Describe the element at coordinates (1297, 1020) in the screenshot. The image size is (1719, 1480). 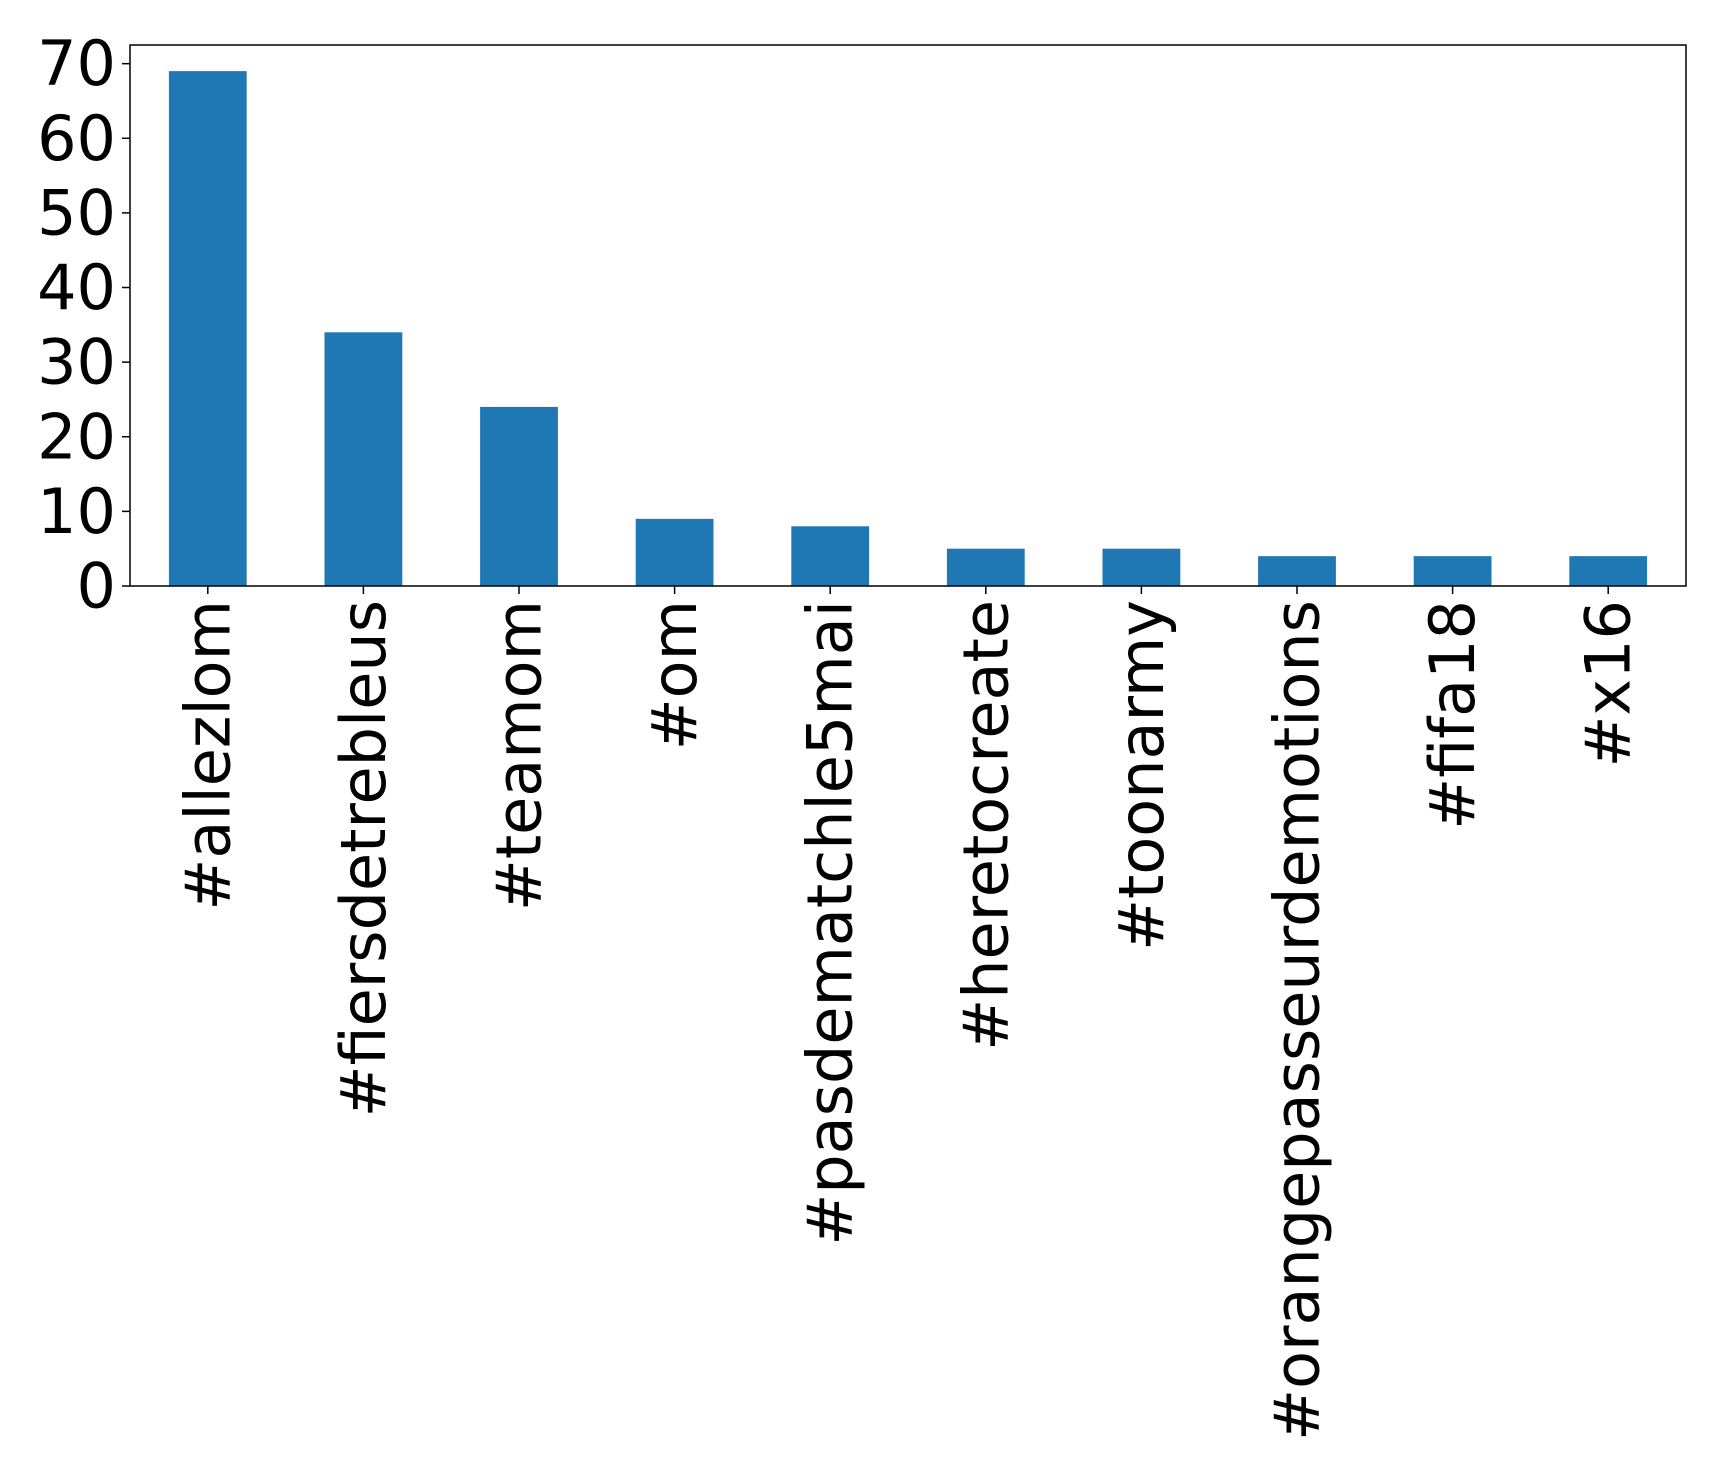
I see `x-tick-label: #orangepasseurdemotions` at that location.